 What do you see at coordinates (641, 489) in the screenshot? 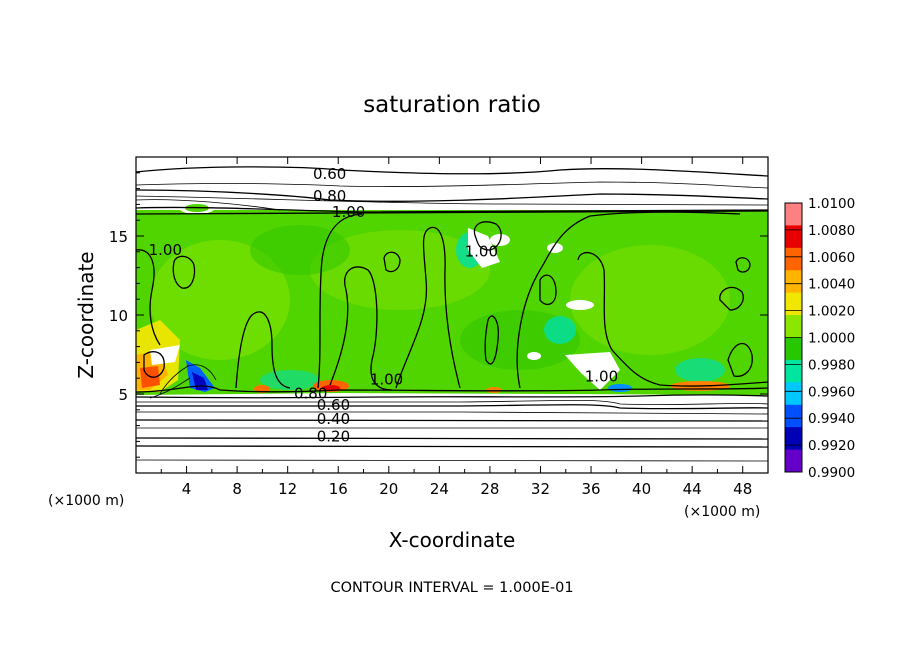
I see `x-tick-label: 40` at bounding box center [641, 489].